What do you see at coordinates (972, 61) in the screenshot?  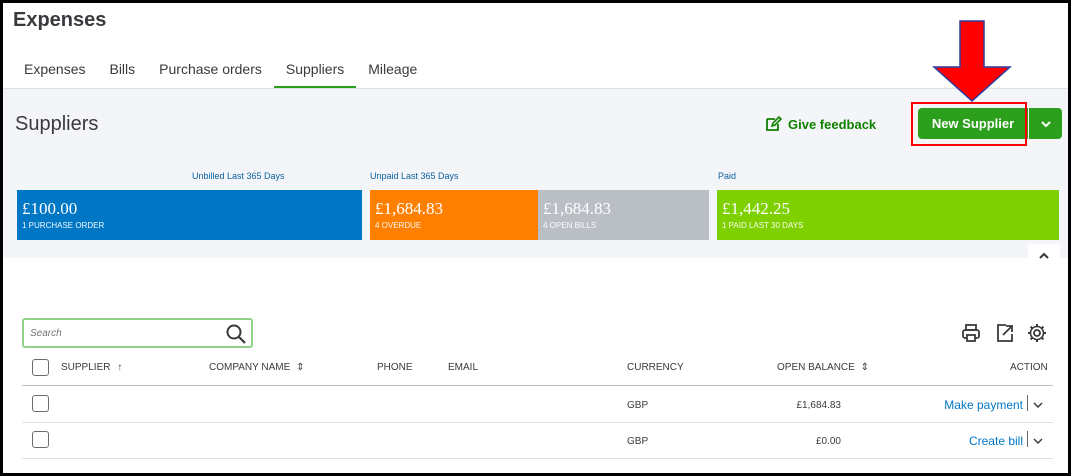 I see `red-down-arrow-icon` at bounding box center [972, 61].